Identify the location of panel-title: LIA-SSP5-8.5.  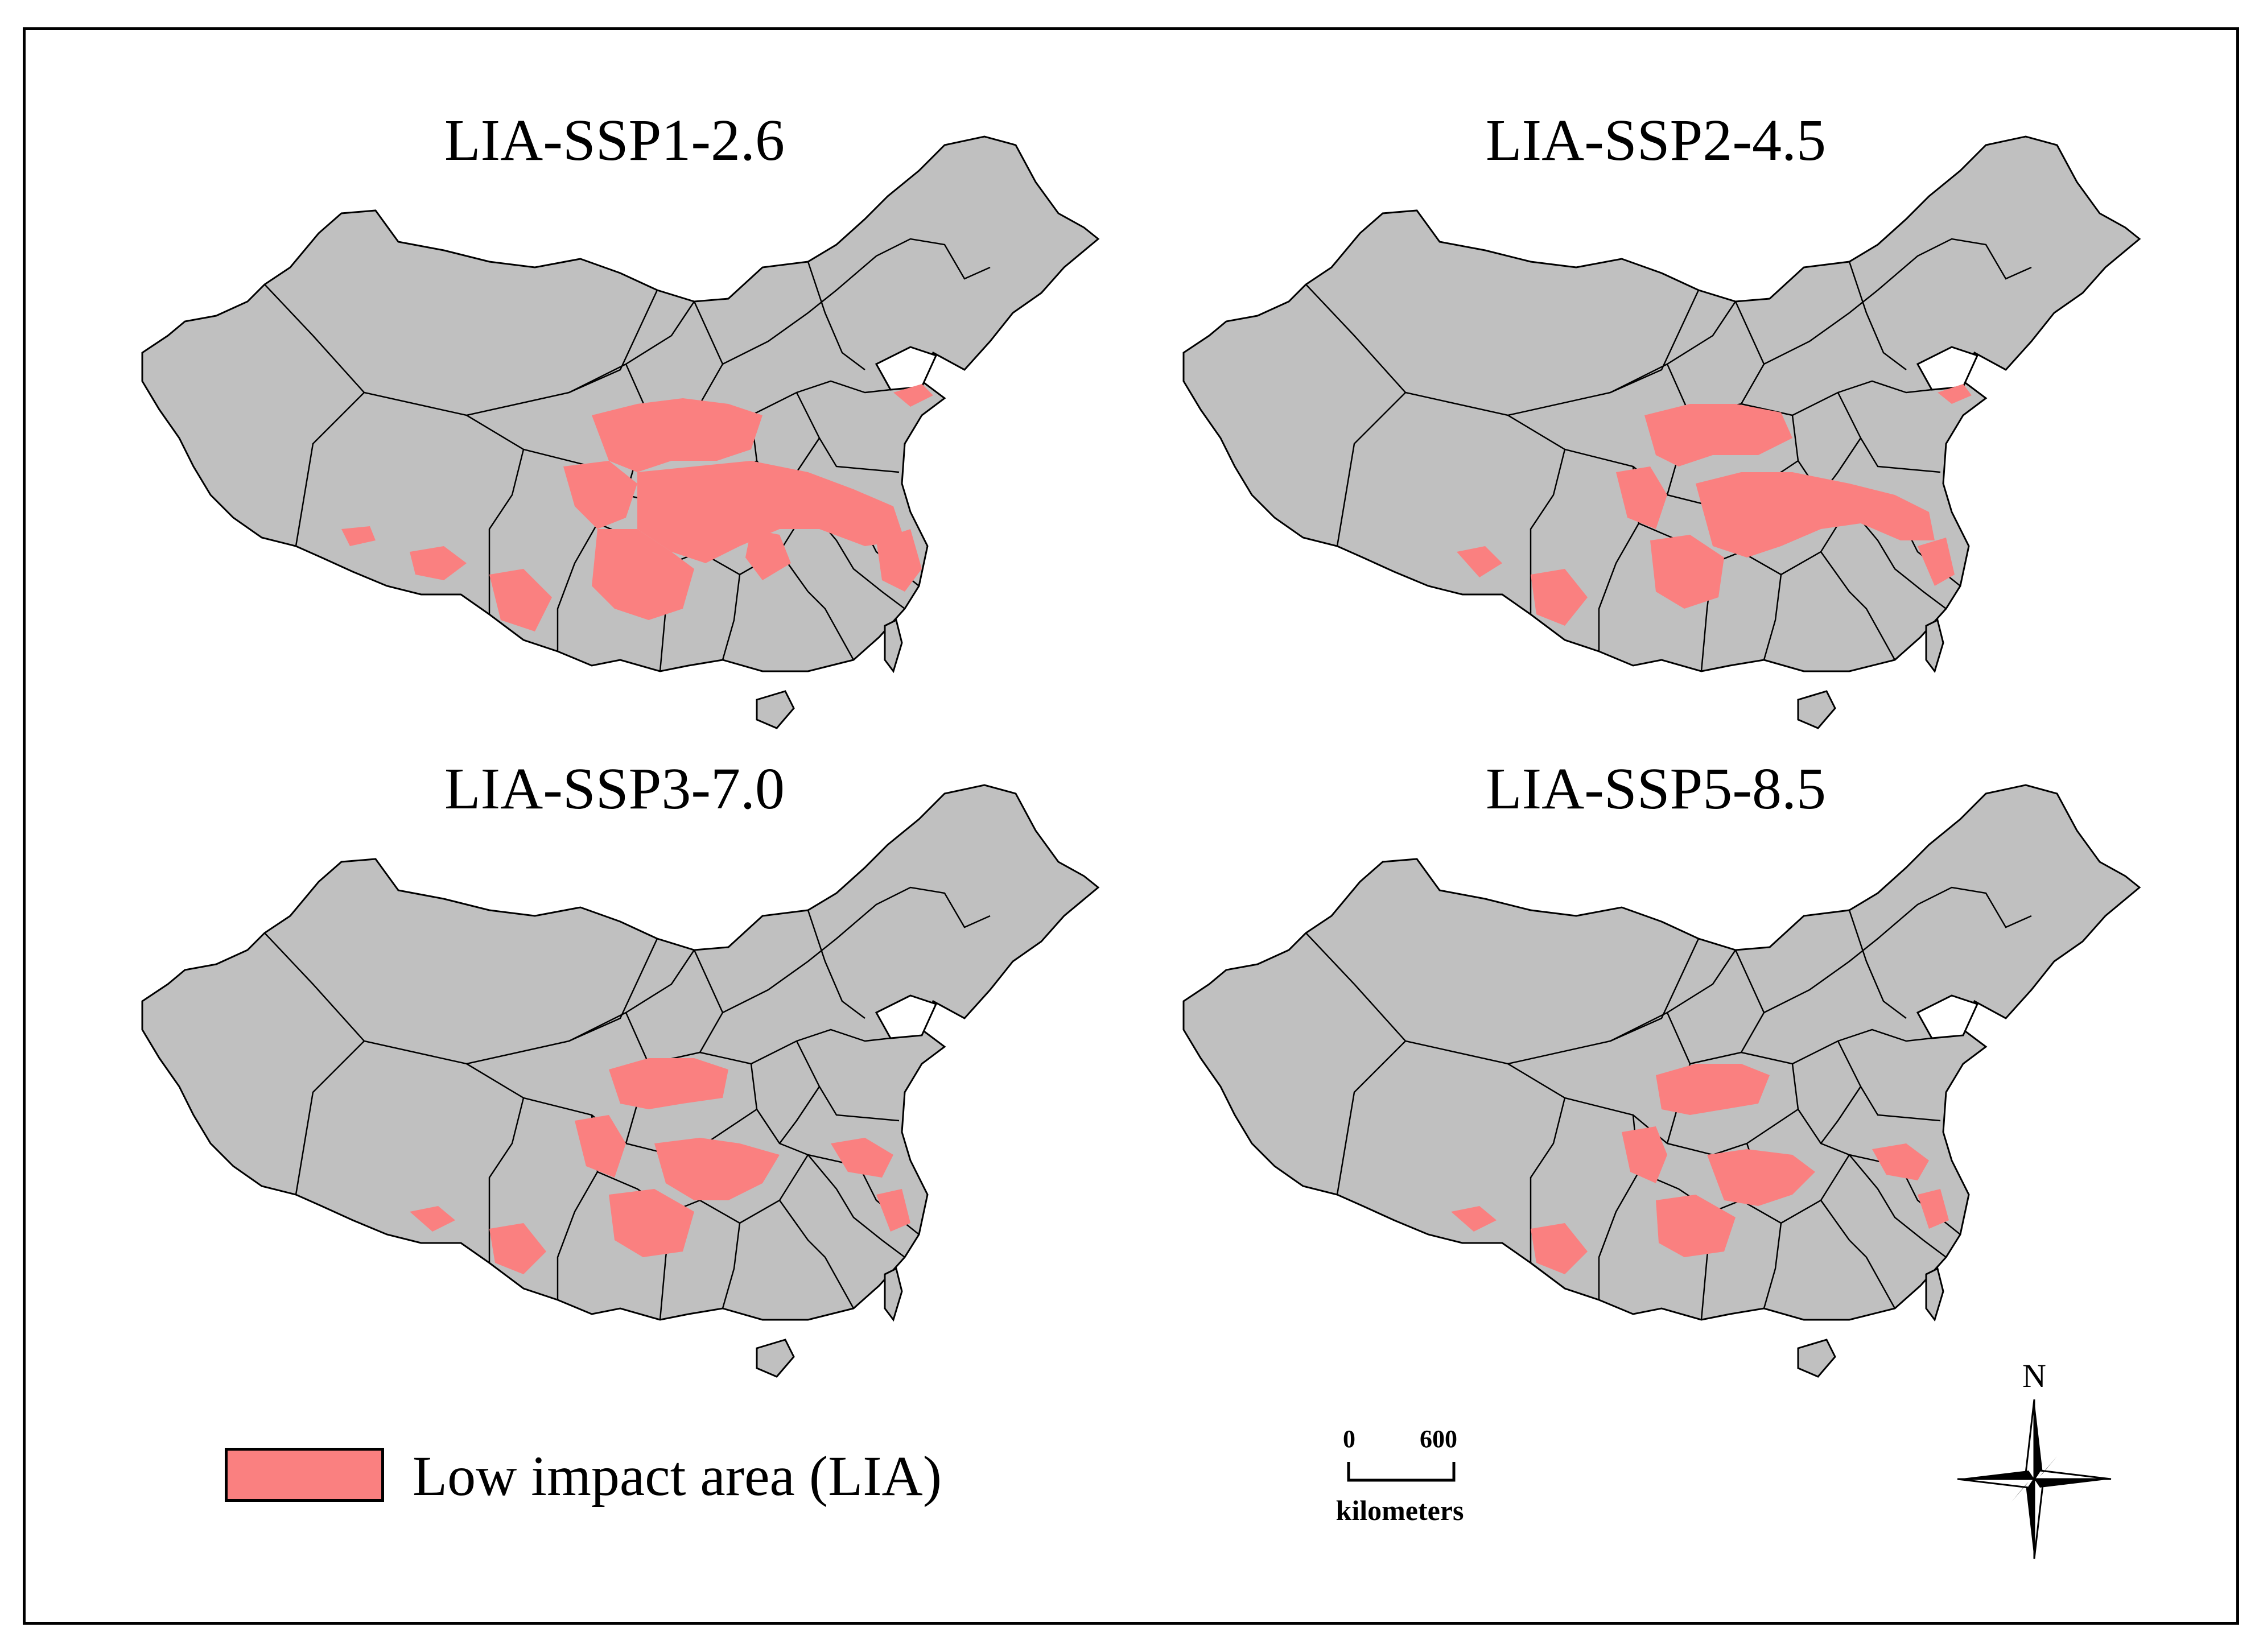
(1656, 788).